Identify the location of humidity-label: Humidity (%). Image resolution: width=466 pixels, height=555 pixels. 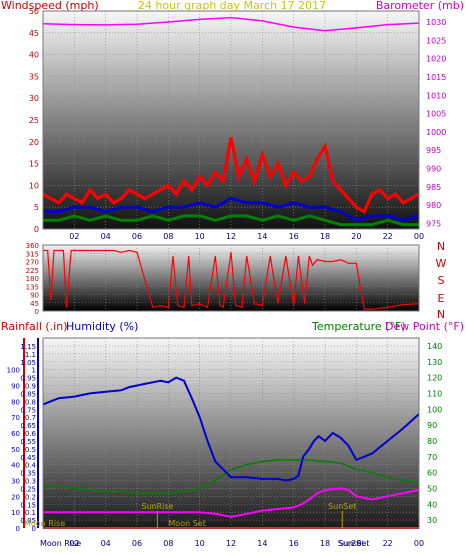
(102, 326).